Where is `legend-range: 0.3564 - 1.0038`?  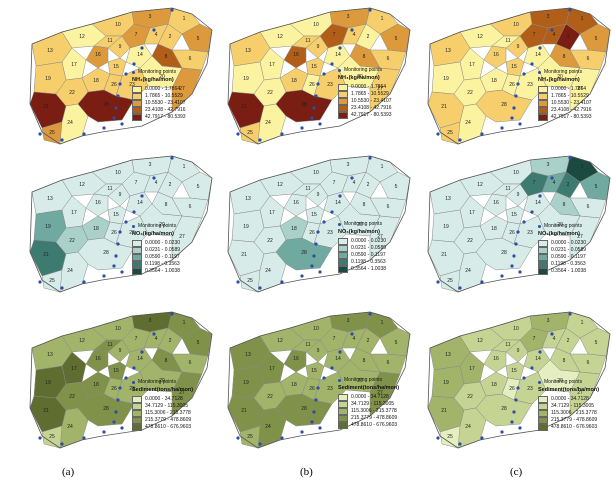 legend-range: 0.3564 - 1.0038 is located at coordinates (569, 270).